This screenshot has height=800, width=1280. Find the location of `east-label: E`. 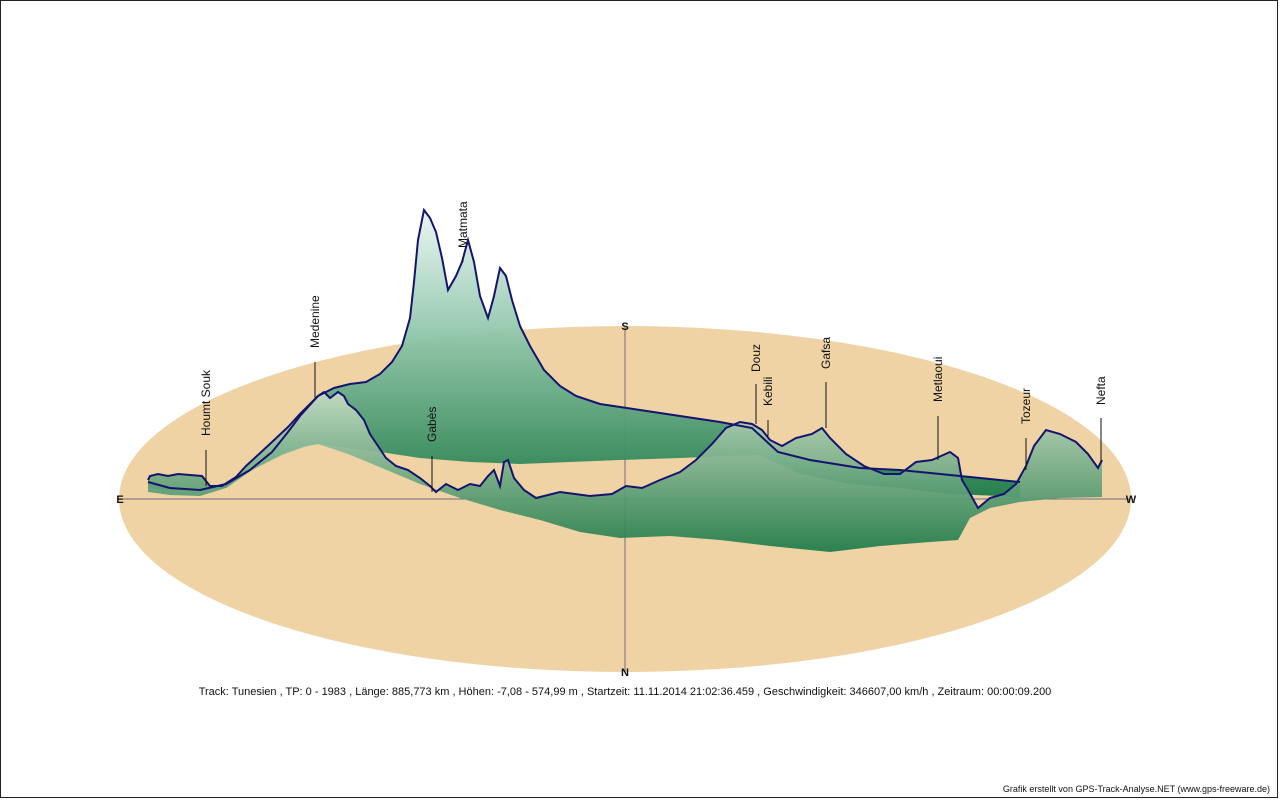

east-label: E is located at coordinates (119, 500).